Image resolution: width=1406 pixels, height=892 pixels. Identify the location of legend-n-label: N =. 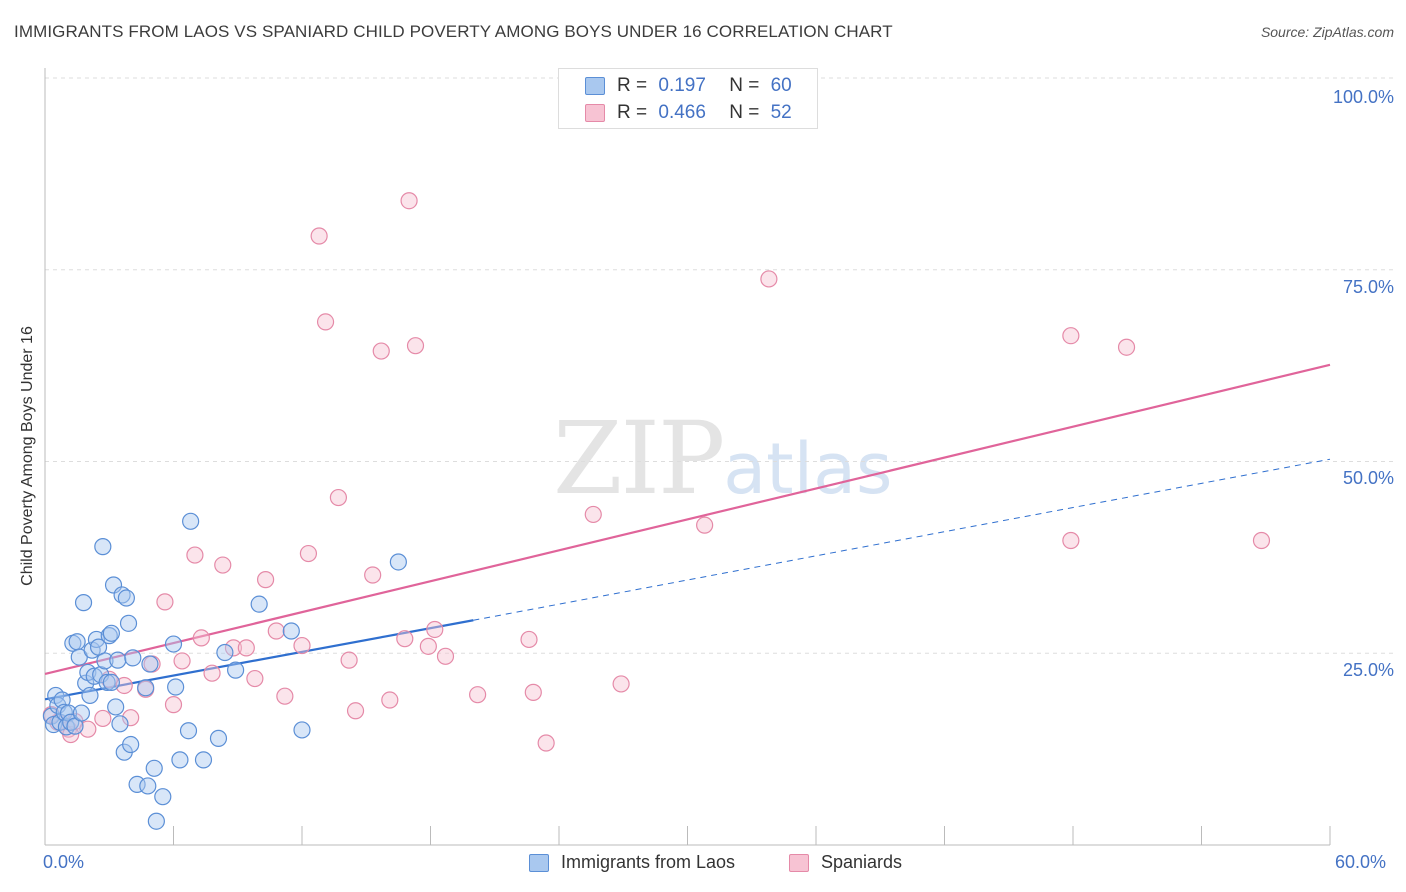
(744, 85).